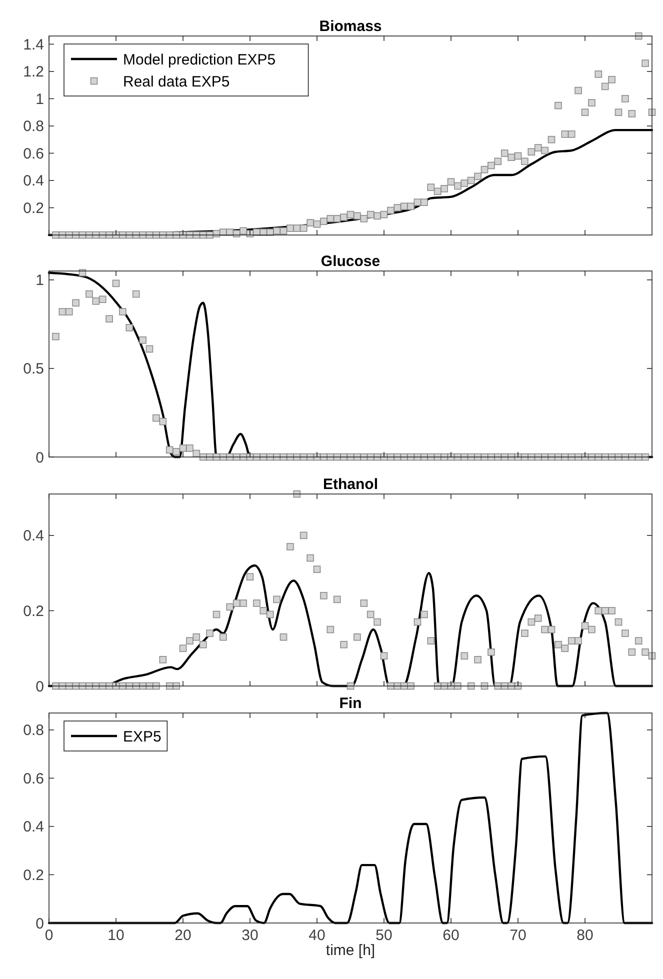 This screenshot has height=979, width=663. I want to click on x-tick-label: 10, so click(116, 935).